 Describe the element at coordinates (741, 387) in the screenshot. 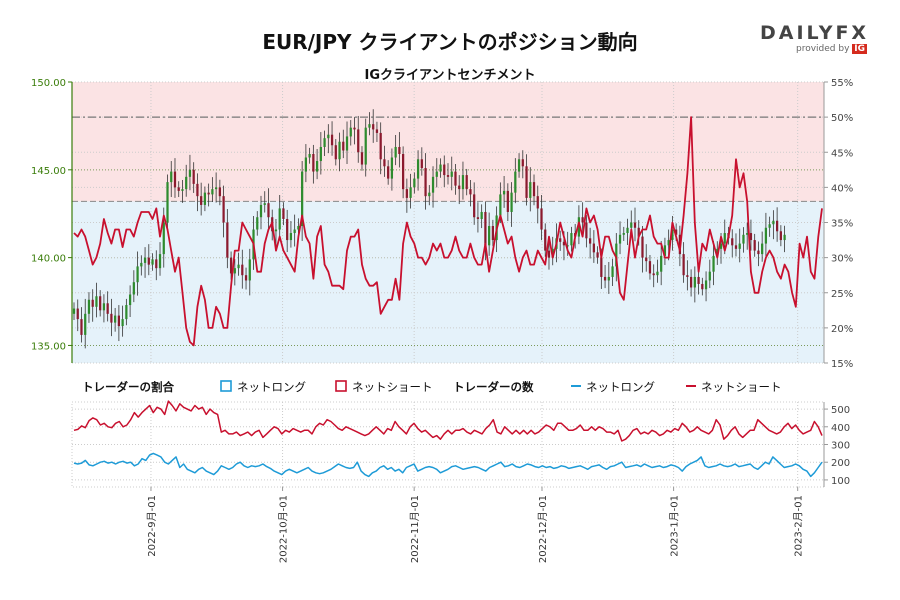

I see `legend-count-short: ネットショート` at that location.